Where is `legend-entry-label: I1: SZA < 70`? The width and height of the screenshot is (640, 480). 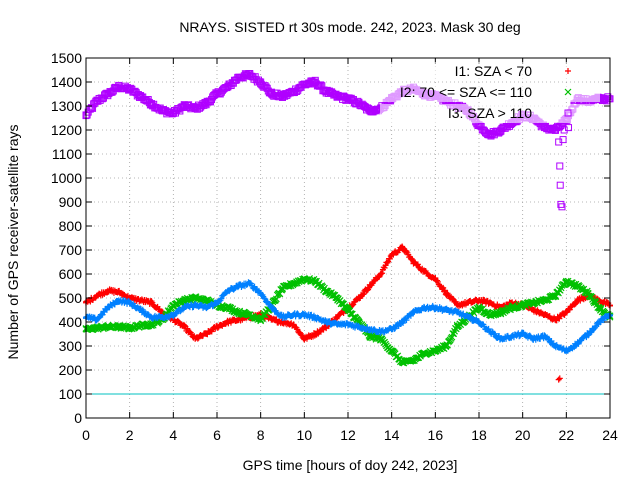 legend-entry-label: I1: SZA < 70 is located at coordinates (494, 71).